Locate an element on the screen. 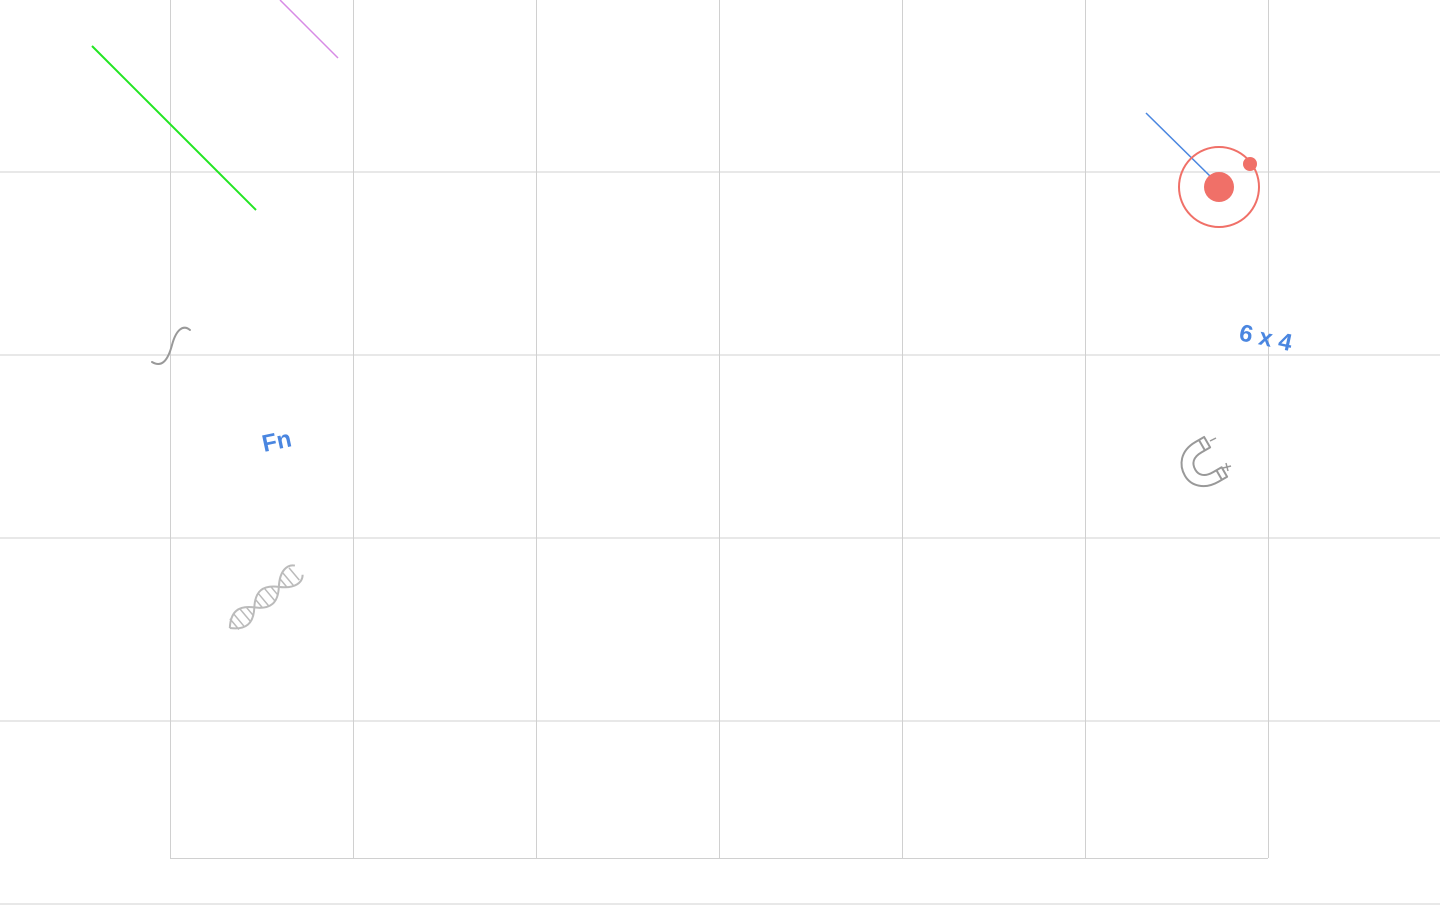 The width and height of the screenshot is (1440, 905). fn-label: Fn is located at coordinates (277, 441).